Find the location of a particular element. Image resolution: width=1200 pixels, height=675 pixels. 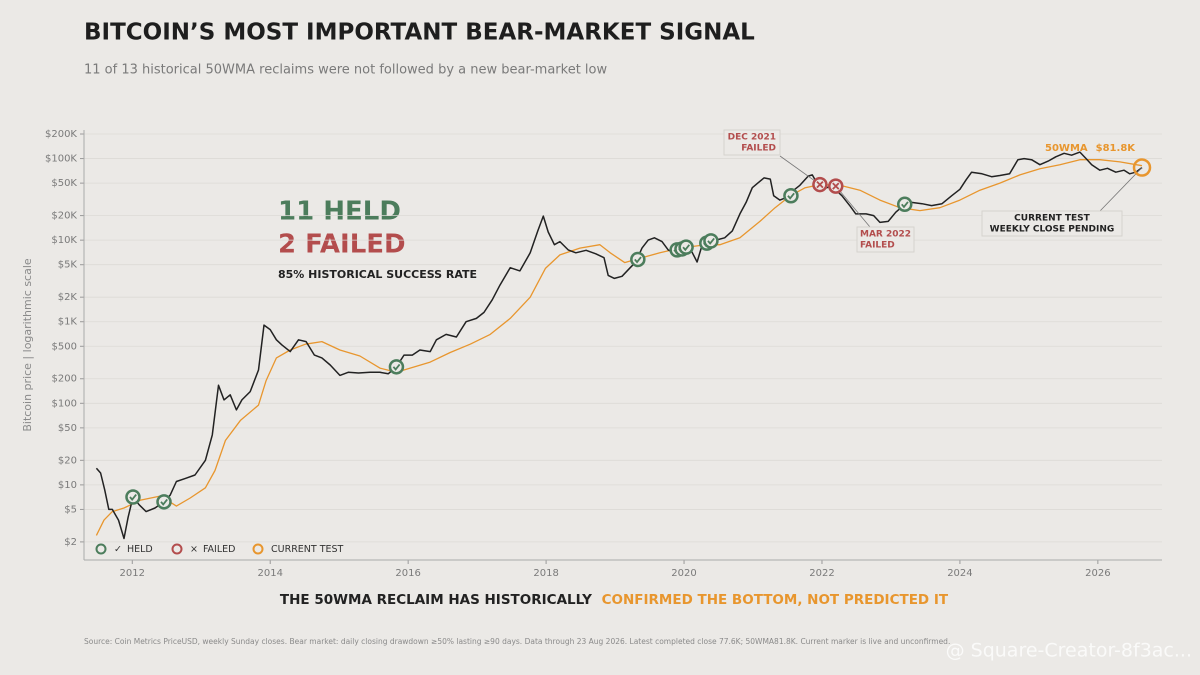

legend-label: CURRENT TEST is located at coordinates (307, 549).